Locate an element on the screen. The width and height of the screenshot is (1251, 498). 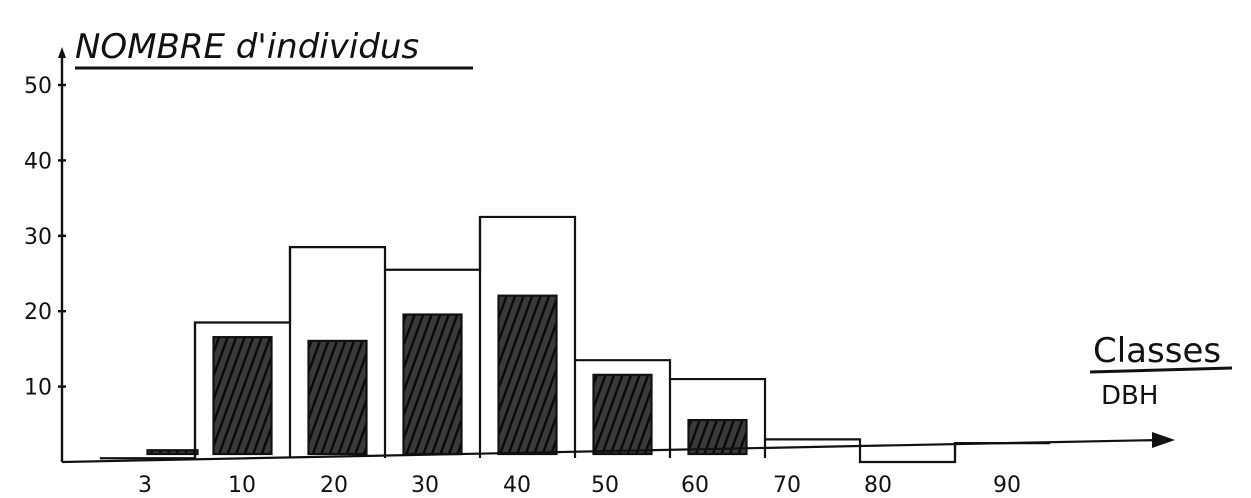
y-tick-label: 50 is located at coordinates (38, 86).